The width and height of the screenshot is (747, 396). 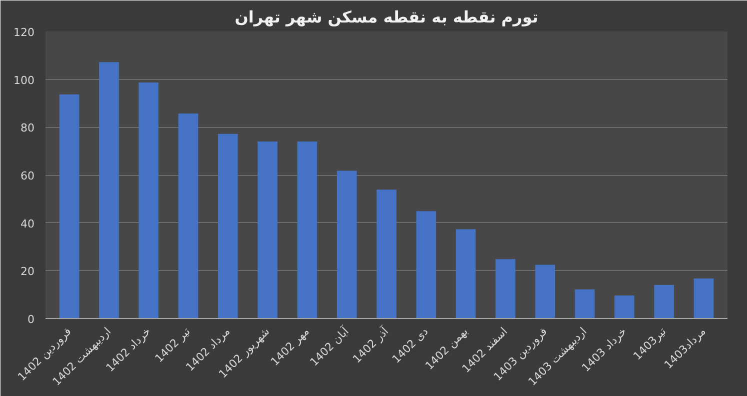 I want to click on y-tick-label: 40, so click(x=27, y=223).